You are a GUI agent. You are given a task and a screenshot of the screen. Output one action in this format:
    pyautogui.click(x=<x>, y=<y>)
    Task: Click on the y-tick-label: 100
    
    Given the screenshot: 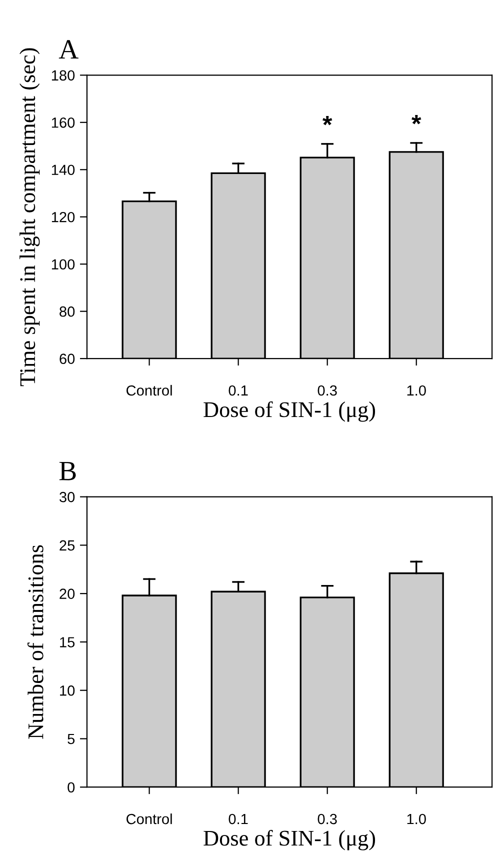 What is the action you would take?
    pyautogui.click(x=63, y=264)
    